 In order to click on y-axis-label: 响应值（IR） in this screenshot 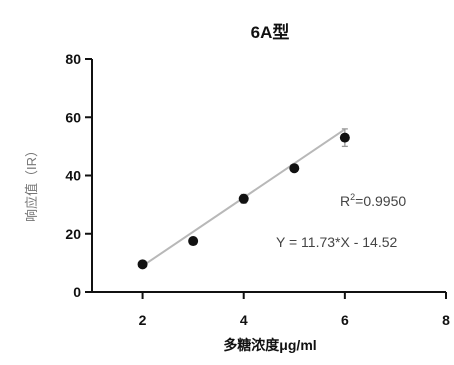, I will do `click(31, 183)`.